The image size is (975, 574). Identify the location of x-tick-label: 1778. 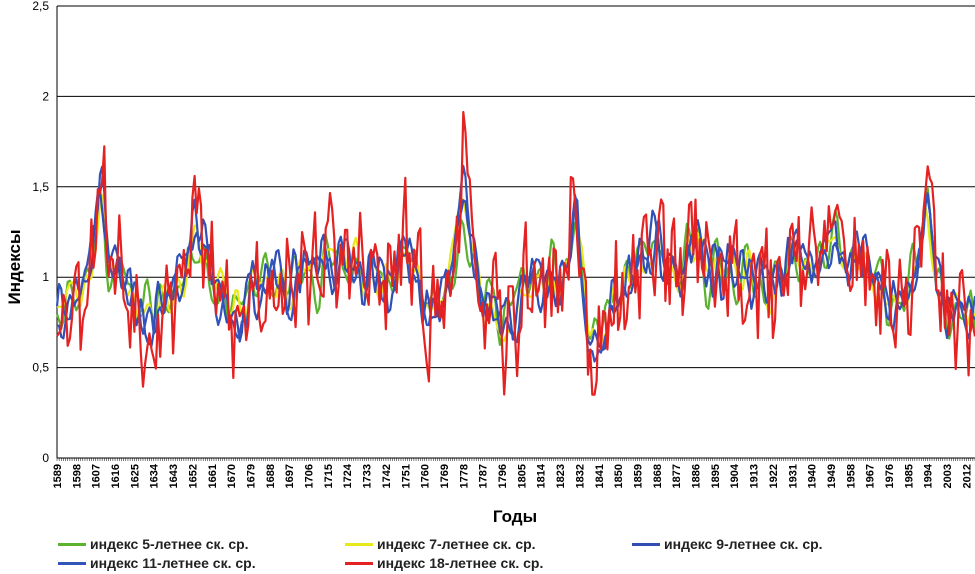
(464, 476).